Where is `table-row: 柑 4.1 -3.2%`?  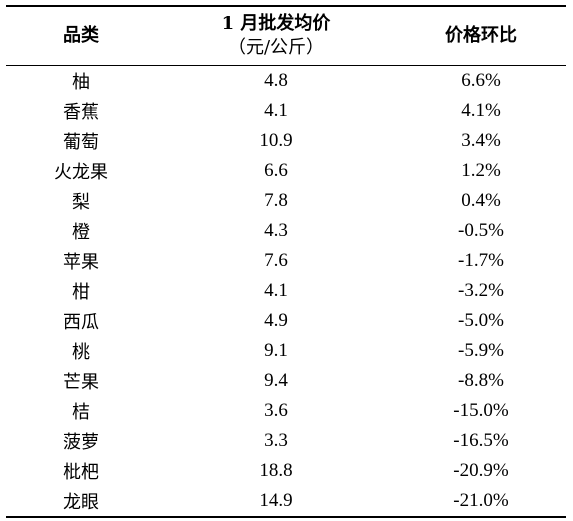
table-row: 柑 4.1 -3.2% is located at coordinates (286, 291).